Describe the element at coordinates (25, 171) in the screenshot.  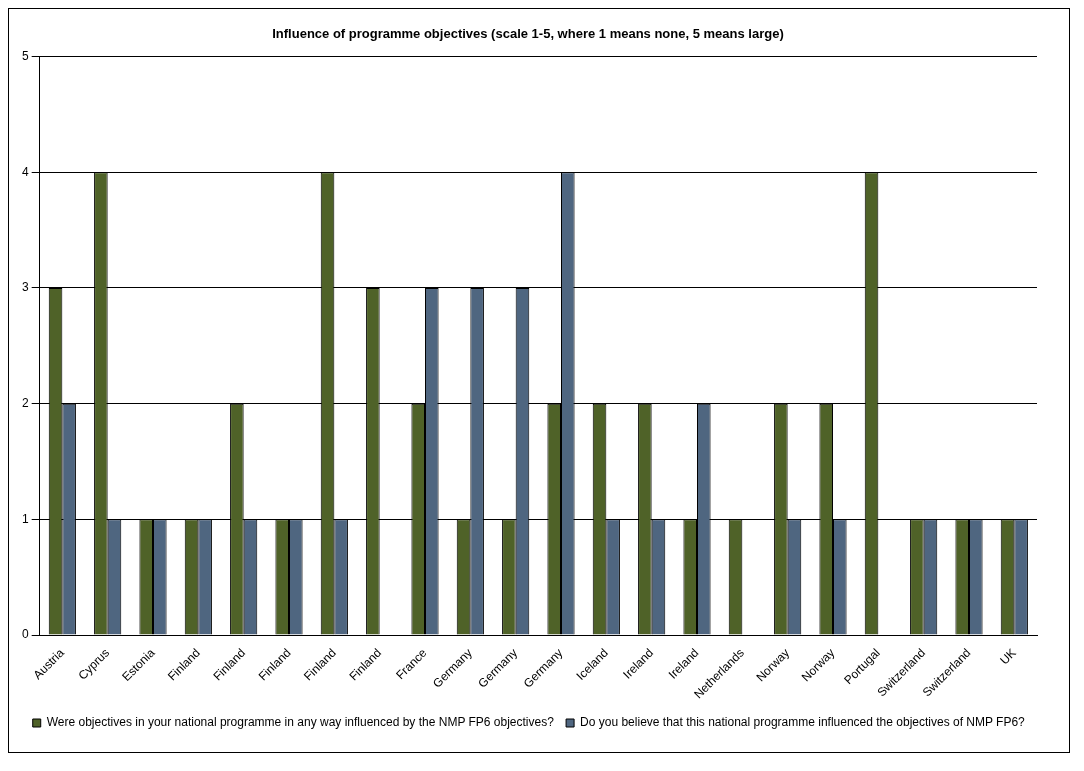
I see `y-tick-label: 4` at that location.